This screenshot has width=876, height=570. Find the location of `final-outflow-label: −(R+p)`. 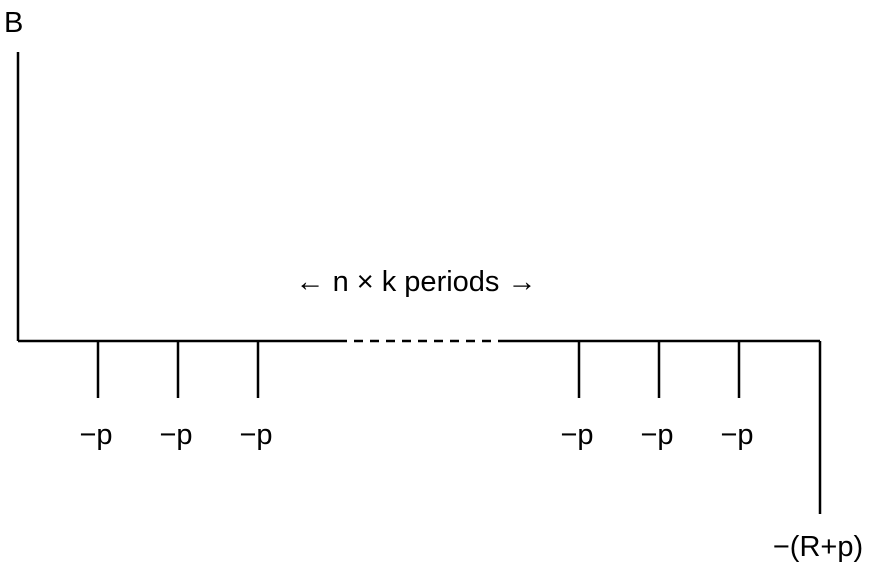

final-outflow-label: −(R+p) is located at coordinates (818, 547).